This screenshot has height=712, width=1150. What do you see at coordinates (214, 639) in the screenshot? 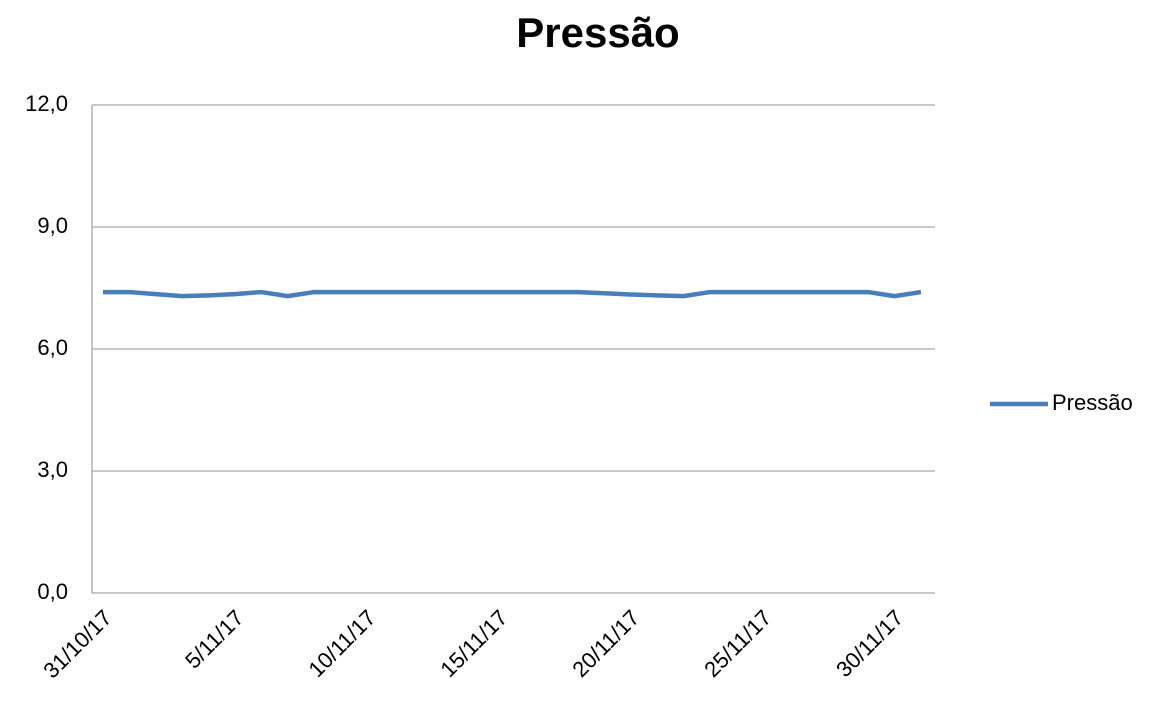
I see `x-tick-label: 5/11/17` at bounding box center [214, 639].